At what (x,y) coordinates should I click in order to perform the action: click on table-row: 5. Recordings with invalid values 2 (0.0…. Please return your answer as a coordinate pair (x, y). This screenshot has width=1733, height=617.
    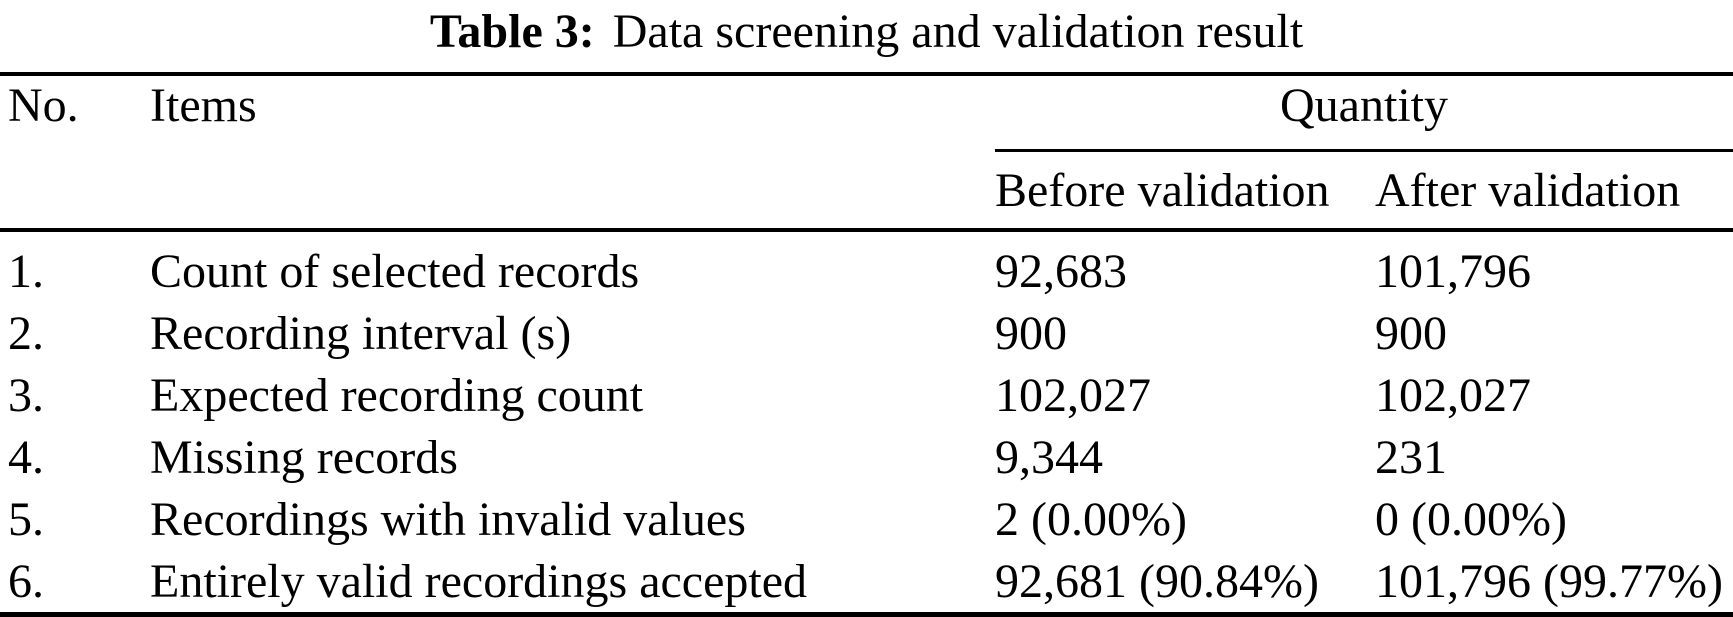
    Looking at the image, I should click on (866, 519).